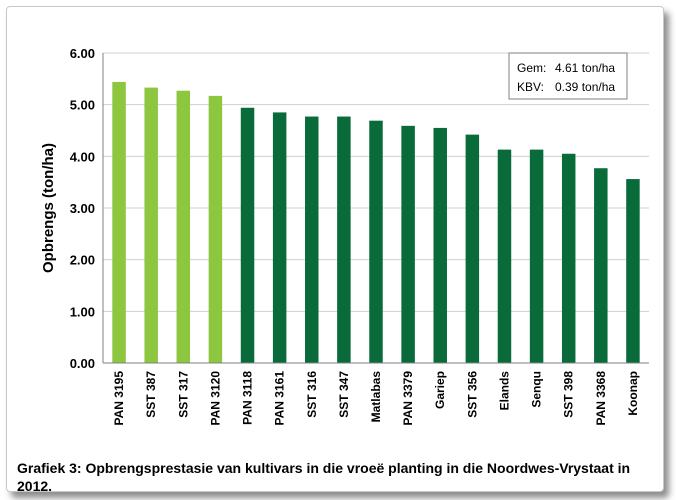 The height and width of the screenshot is (500, 676). I want to click on x-tick-label: PAN 3379, so click(408, 398).